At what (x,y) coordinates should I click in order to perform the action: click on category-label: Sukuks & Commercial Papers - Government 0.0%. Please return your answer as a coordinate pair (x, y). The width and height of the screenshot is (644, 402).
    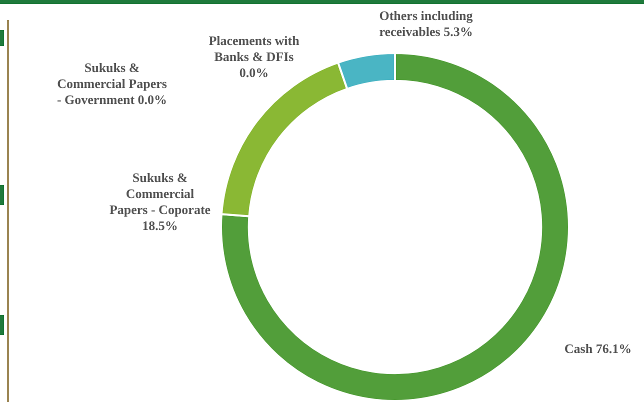
    Looking at the image, I should click on (112, 83).